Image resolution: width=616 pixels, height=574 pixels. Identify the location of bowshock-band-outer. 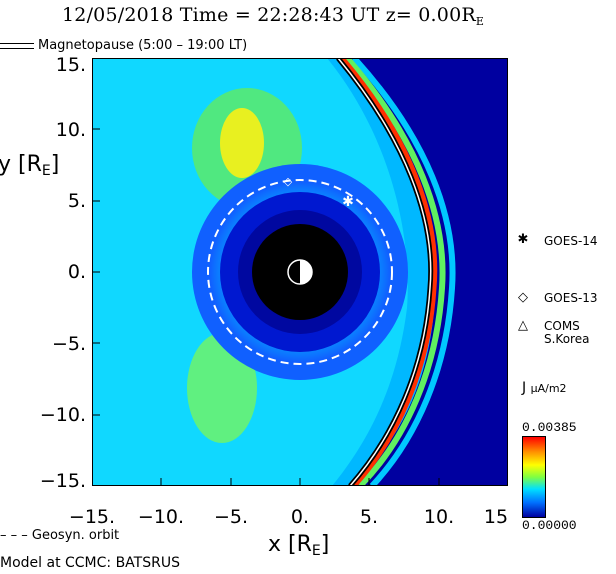
(403, 272).